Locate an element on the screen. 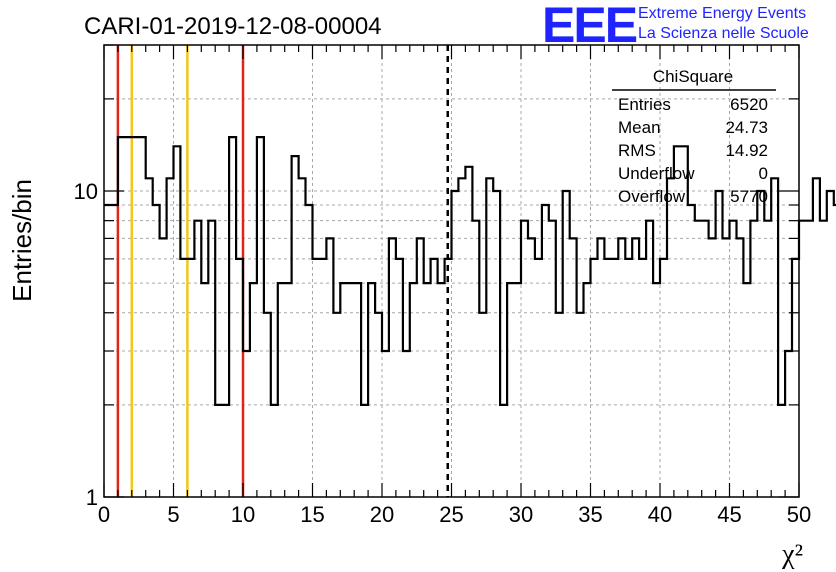 This screenshot has width=836, height=572. stats-label-mean: Mean is located at coordinates (639, 127).